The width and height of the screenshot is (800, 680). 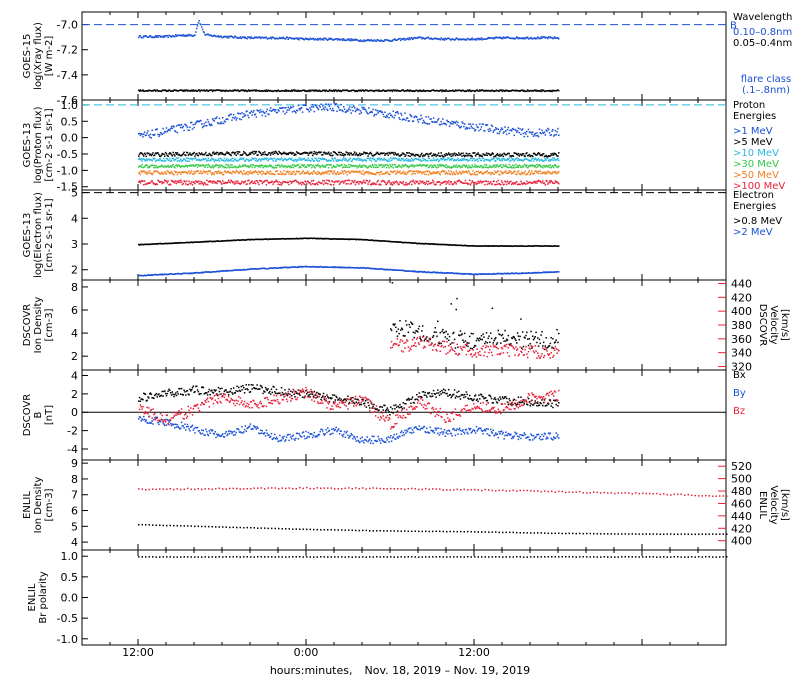 I want to click on y-axis-label: [cm-3], so click(x=49, y=324).